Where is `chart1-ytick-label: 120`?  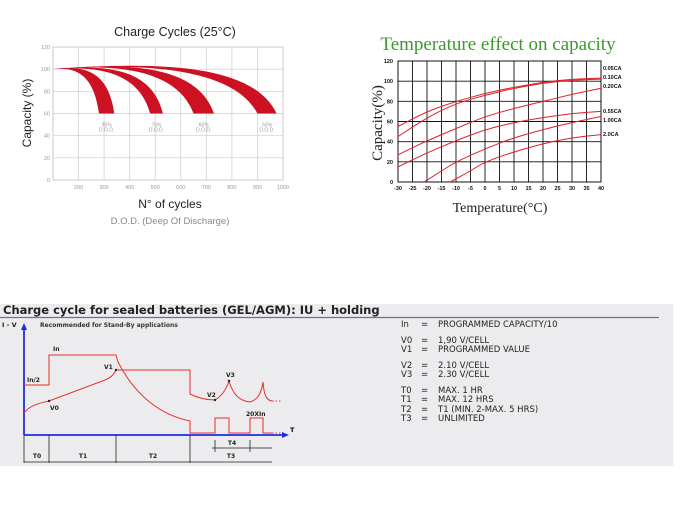 chart1-ytick-label: 120 is located at coordinates (45, 48).